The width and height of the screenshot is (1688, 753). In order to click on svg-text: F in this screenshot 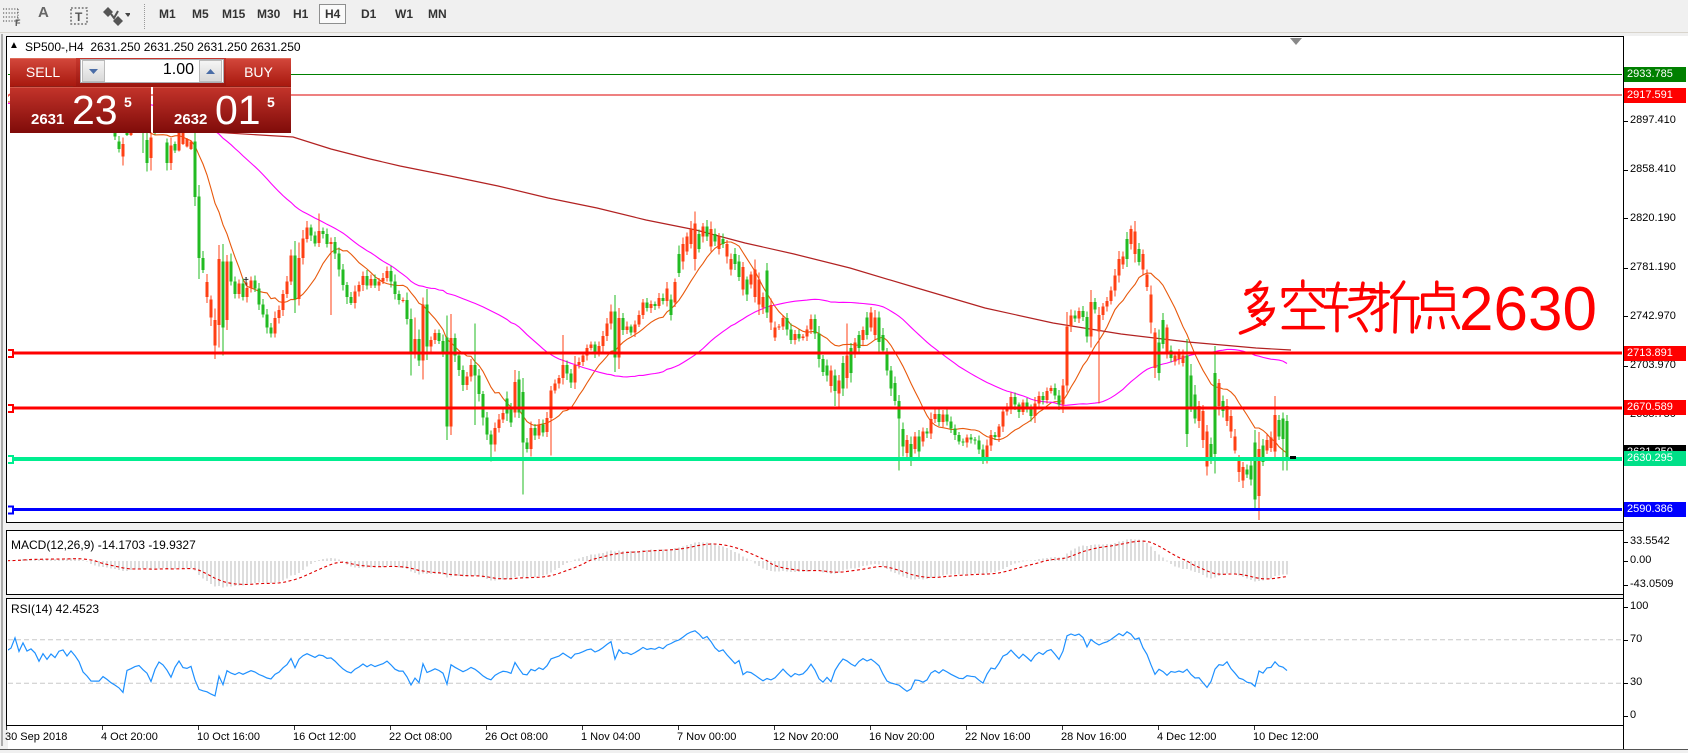, I will do `click(18, 22)`.